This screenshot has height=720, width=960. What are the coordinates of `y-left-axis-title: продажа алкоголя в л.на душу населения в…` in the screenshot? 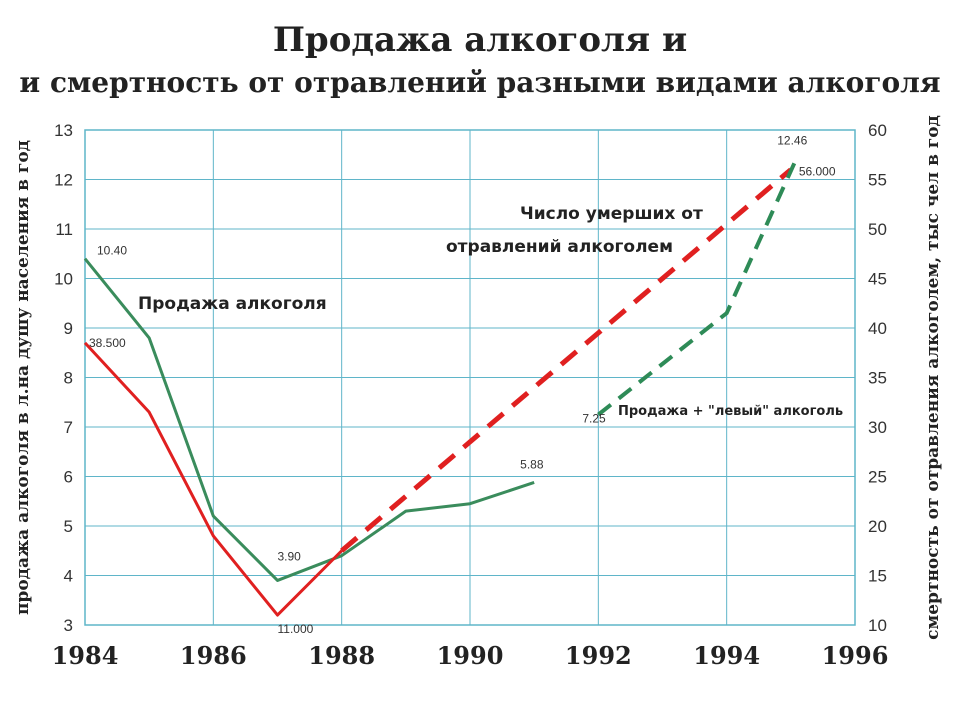 It's located at (23, 377).